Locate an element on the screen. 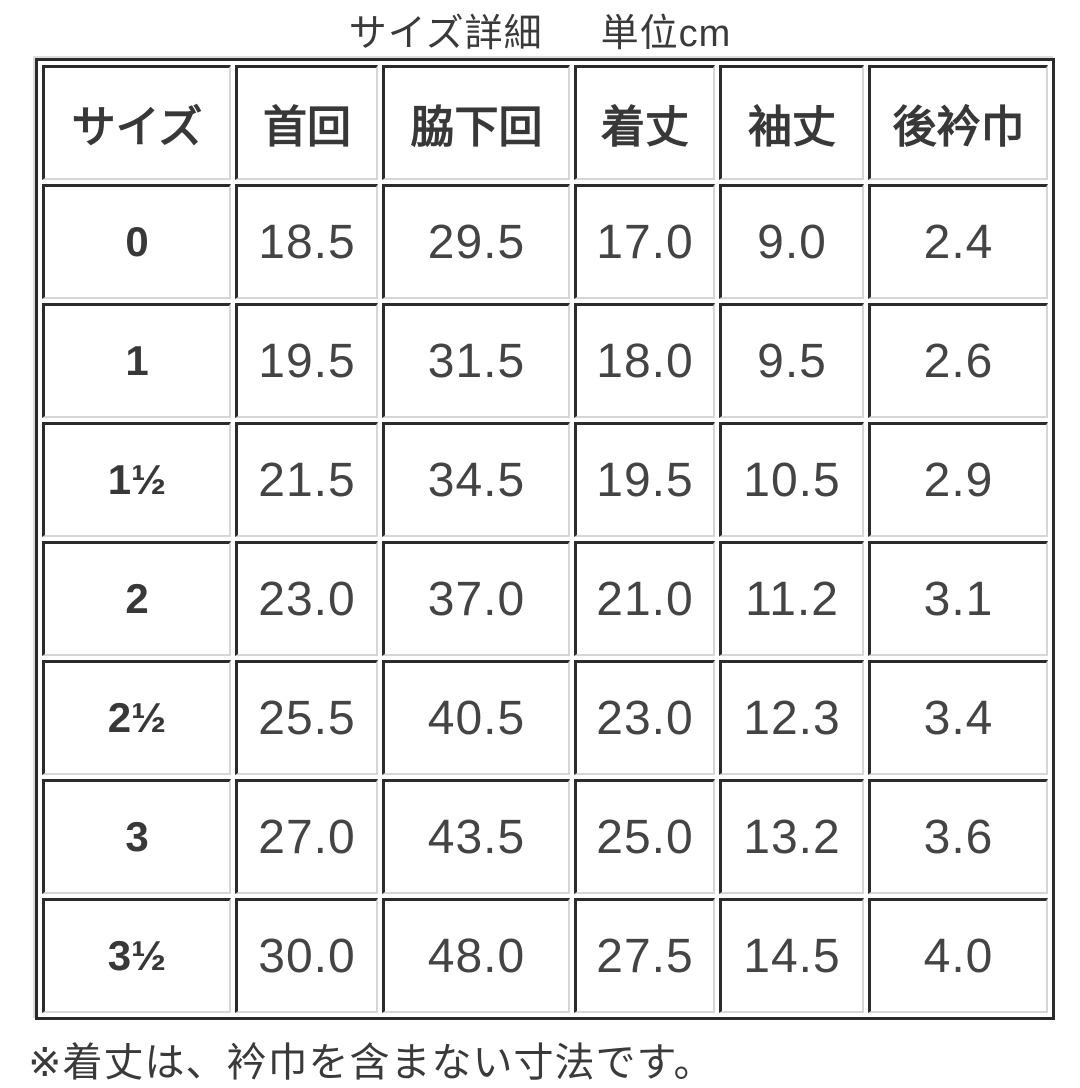  measurement-cell: 40.5 is located at coordinates (476, 717).